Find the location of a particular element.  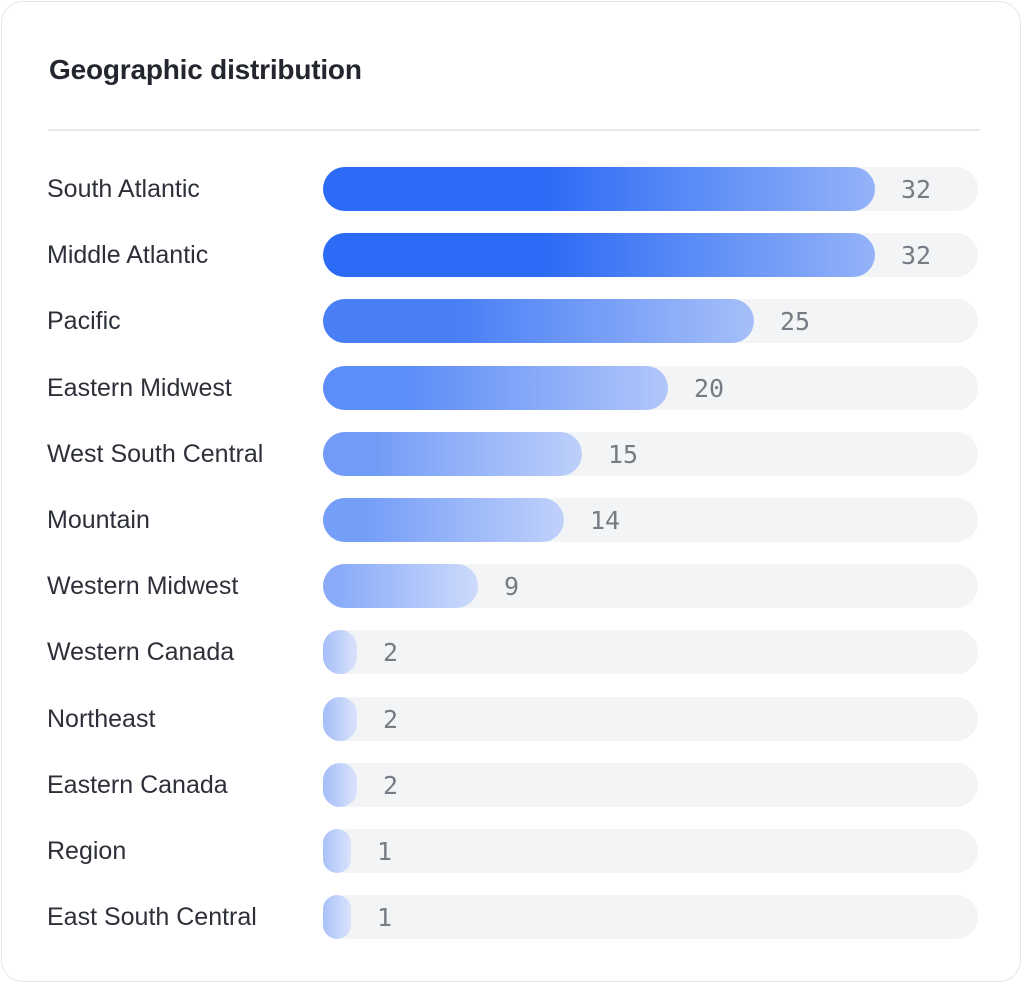

title-divider is located at coordinates (514, 130).